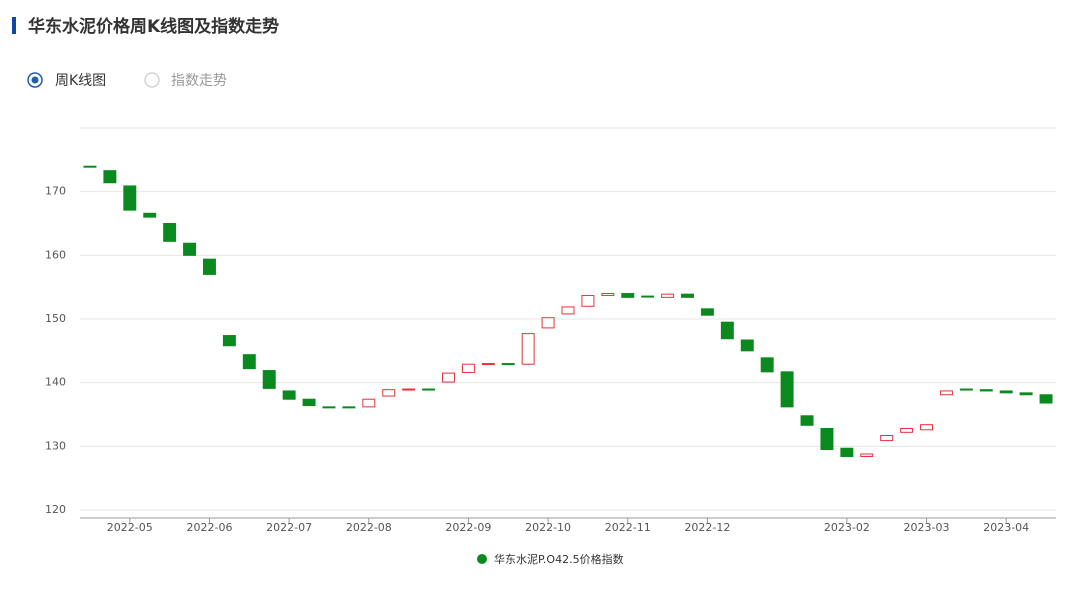 The width and height of the screenshot is (1080, 598). What do you see at coordinates (35, 80) in the screenshot?
I see `radio-dot` at bounding box center [35, 80].